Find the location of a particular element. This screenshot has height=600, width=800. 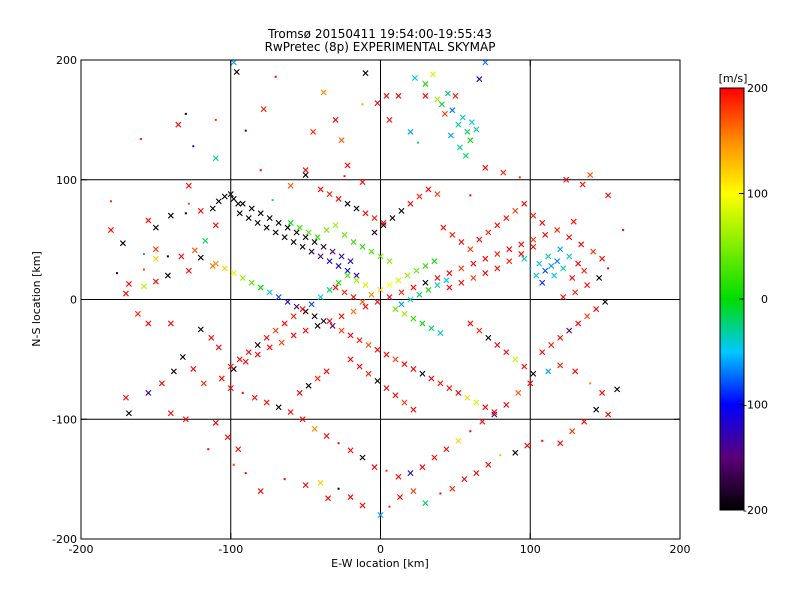

y-tick-label: -100 is located at coordinates (64, 419).